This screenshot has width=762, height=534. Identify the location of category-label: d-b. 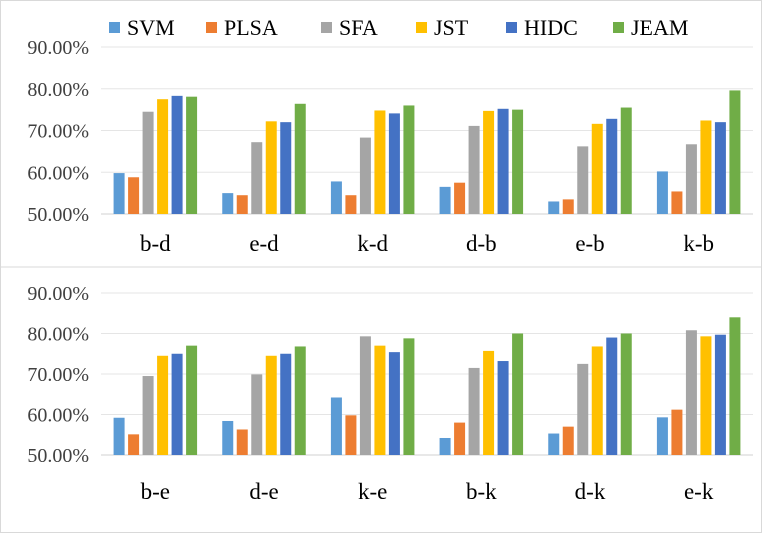
(481, 243).